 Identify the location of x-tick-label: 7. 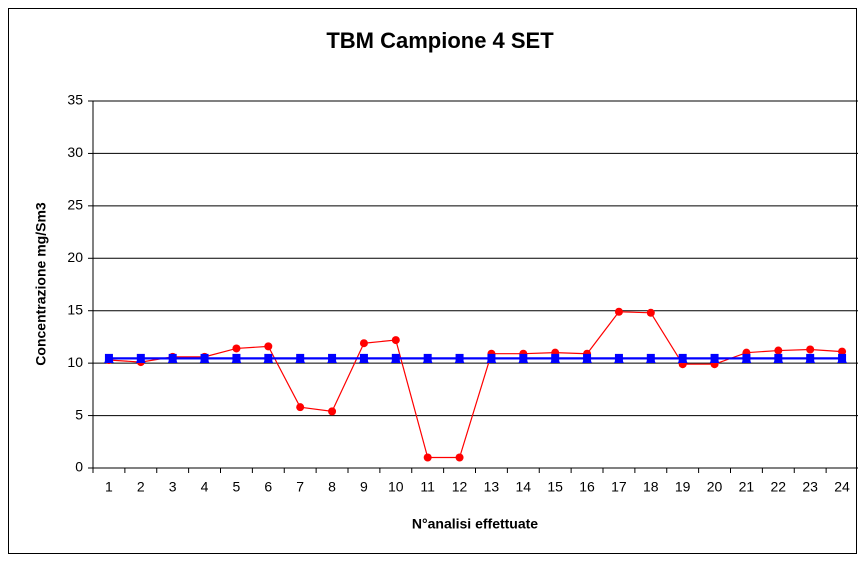
(300, 487).